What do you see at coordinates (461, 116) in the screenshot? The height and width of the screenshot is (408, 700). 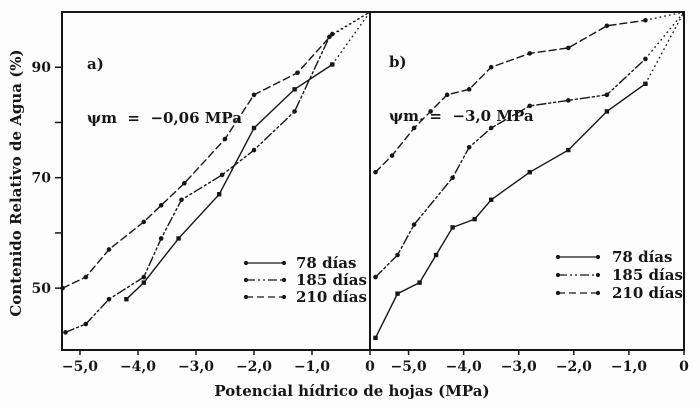 I see `panel-b-condition: ψm. = −3,0 MPa` at bounding box center [461, 116].